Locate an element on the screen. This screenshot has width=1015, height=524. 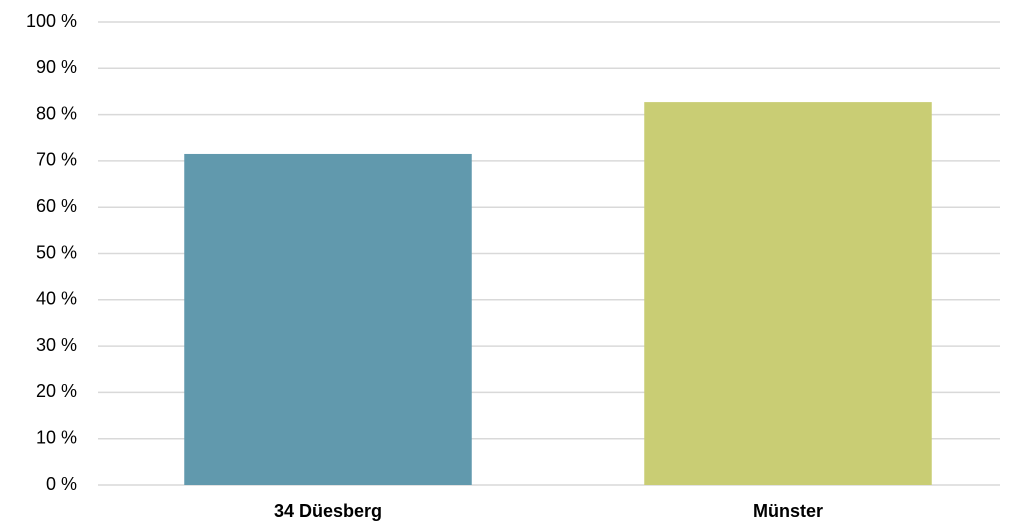
x-tick-label: Münster is located at coordinates (788, 511).